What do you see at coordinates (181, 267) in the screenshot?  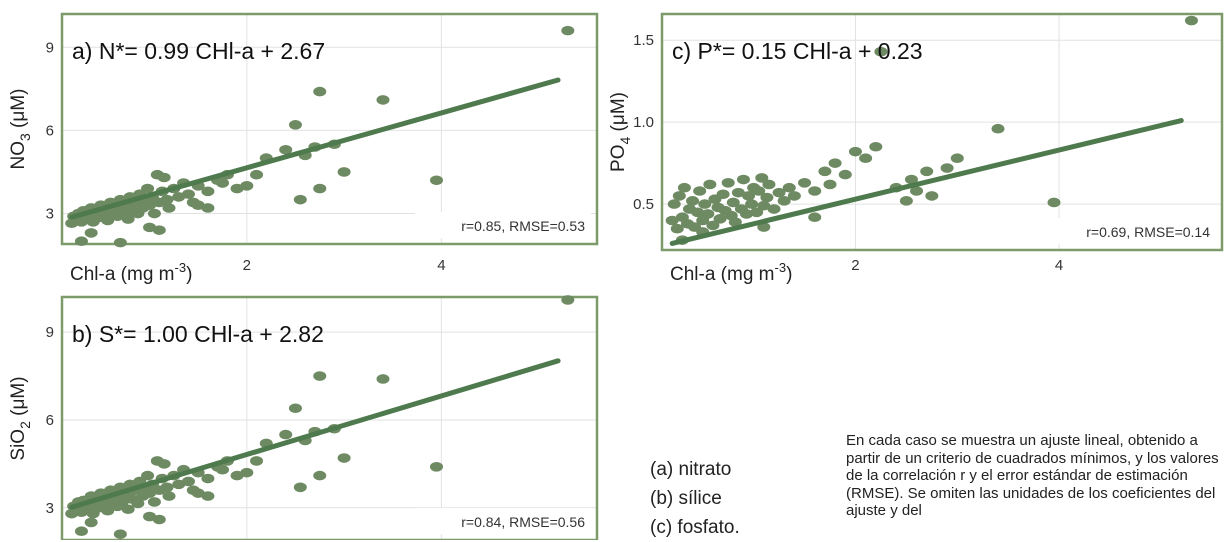 I see `x-axis-label-exponent: -3` at bounding box center [181, 267].